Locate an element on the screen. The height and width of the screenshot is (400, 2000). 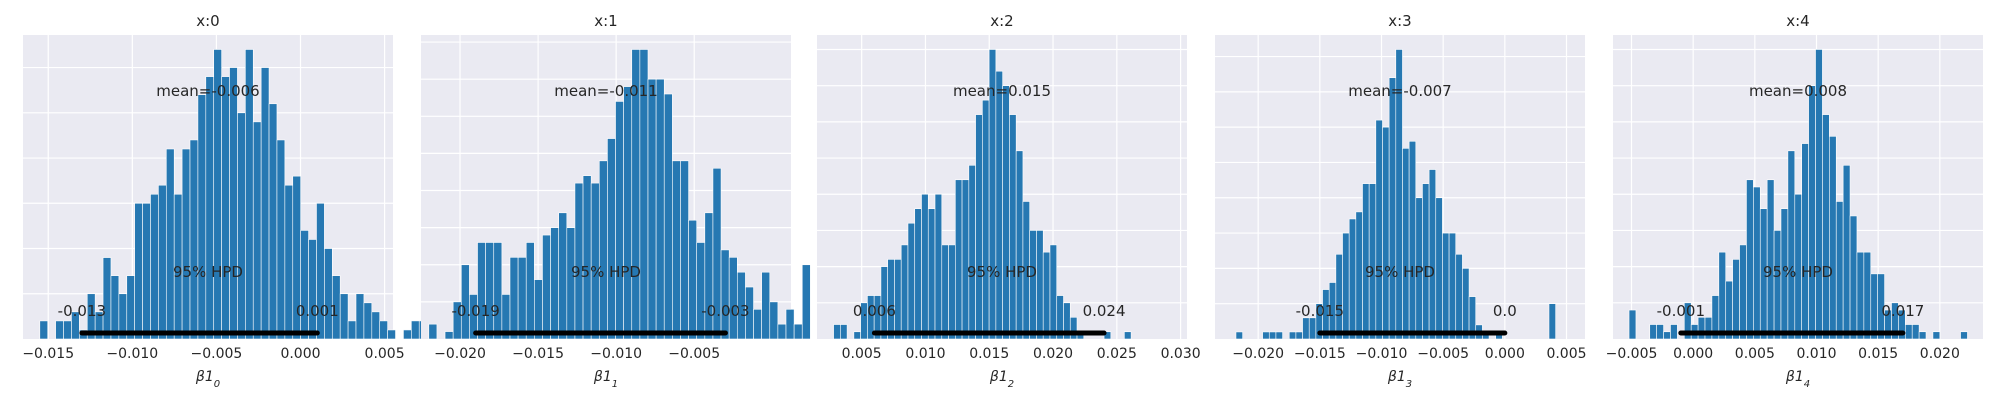
mean-annotation: mean=0.008 is located at coordinates (1798, 91).